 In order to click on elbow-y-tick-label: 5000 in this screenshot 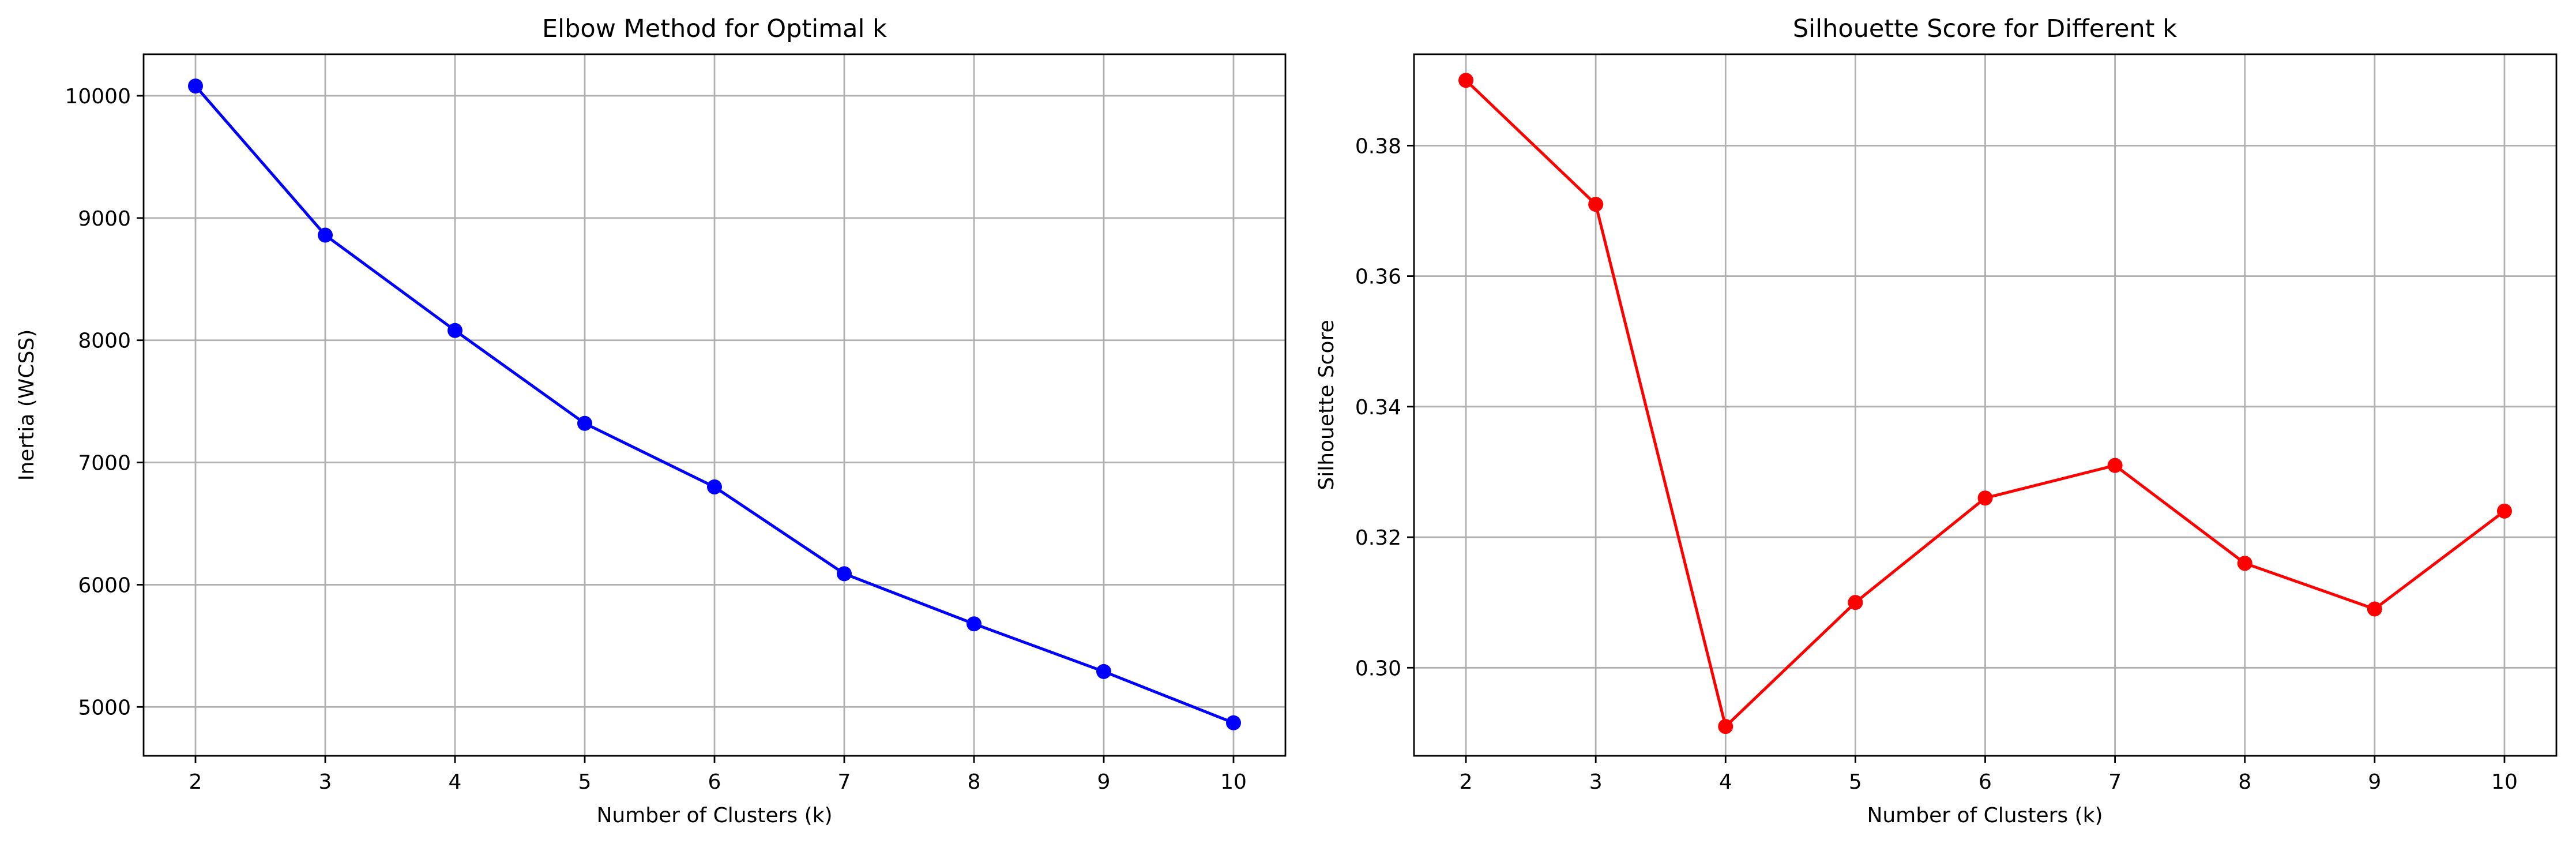, I will do `click(104, 708)`.